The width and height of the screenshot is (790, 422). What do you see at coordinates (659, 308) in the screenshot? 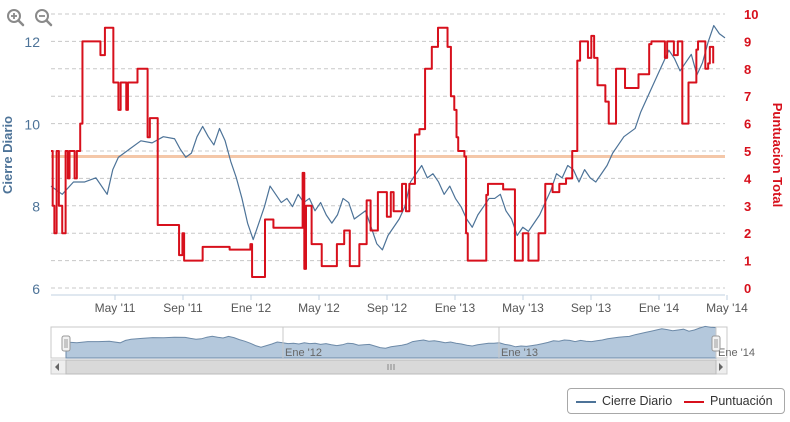
I see `x-tick-label: Ene '14` at bounding box center [659, 308].